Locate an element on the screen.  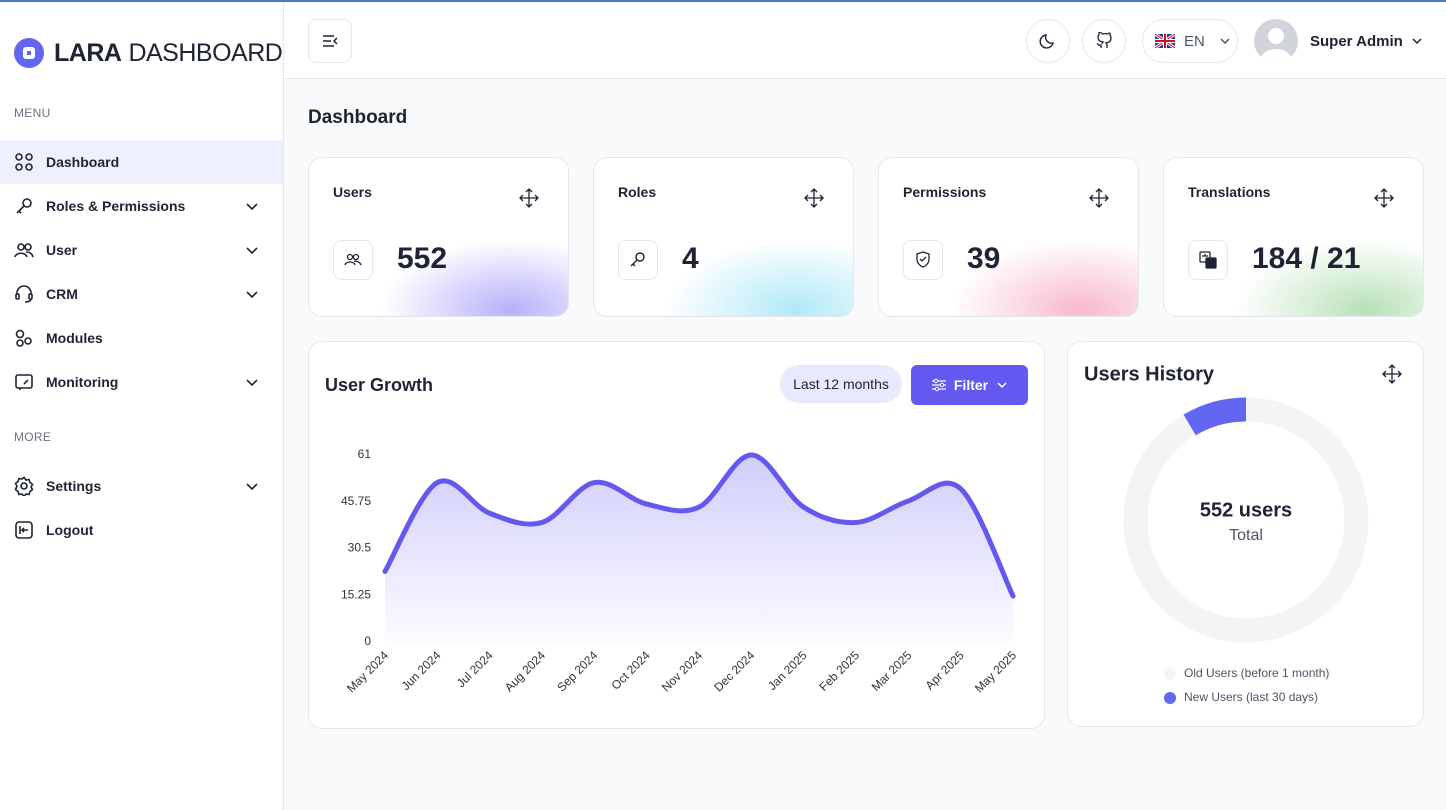
x-tick-label: Feb 2025 is located at coordinates (839, 671).